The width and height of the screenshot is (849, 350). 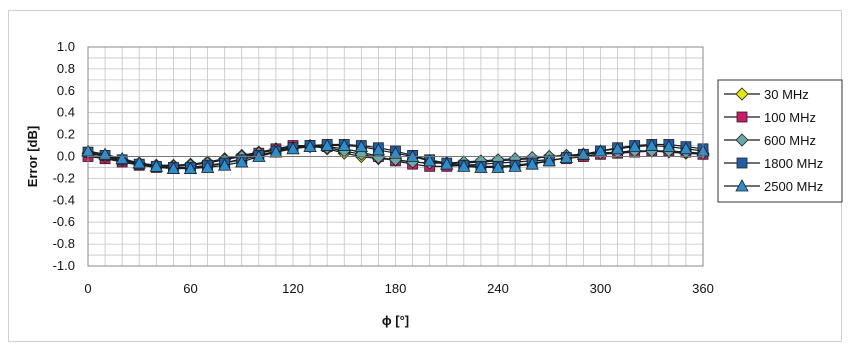 I want to click on x-tick-label: 120, so click(x=293, y=288).